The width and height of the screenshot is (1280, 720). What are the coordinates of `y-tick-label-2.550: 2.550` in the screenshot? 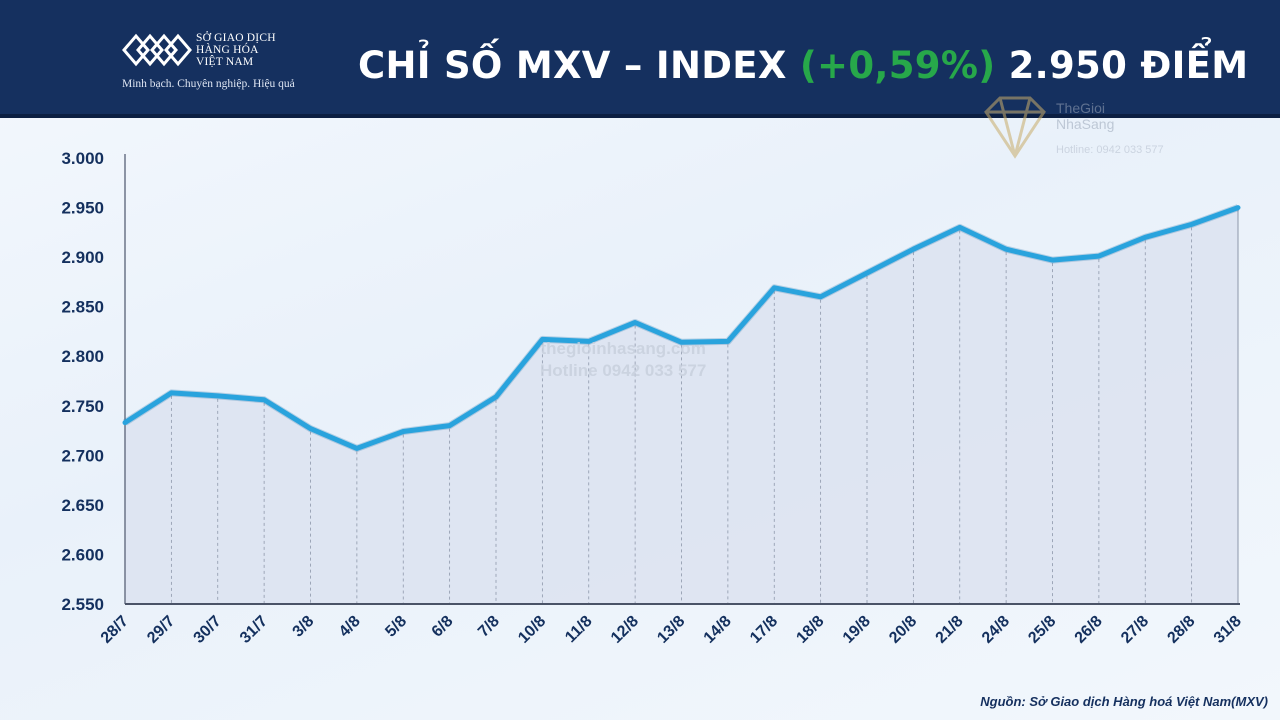 It's located at (82, 604).